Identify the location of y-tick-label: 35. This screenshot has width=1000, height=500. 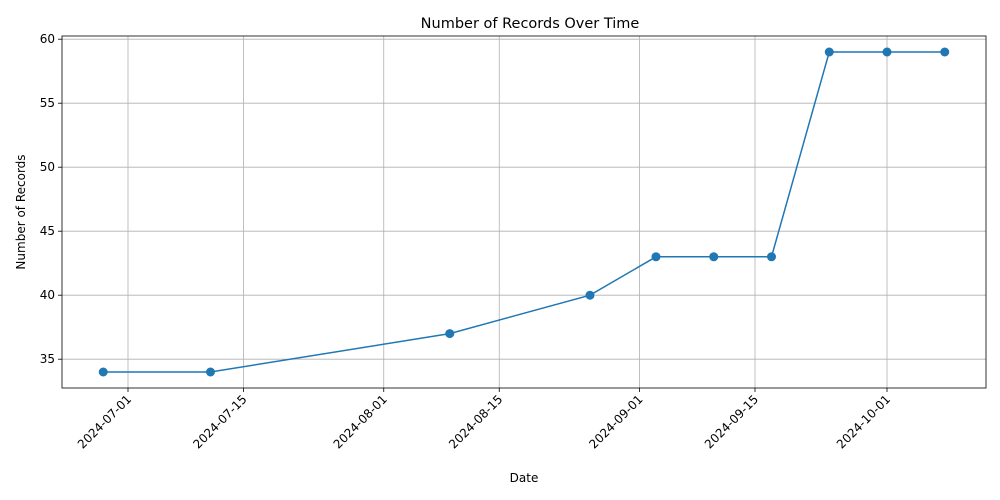
(47, 359).